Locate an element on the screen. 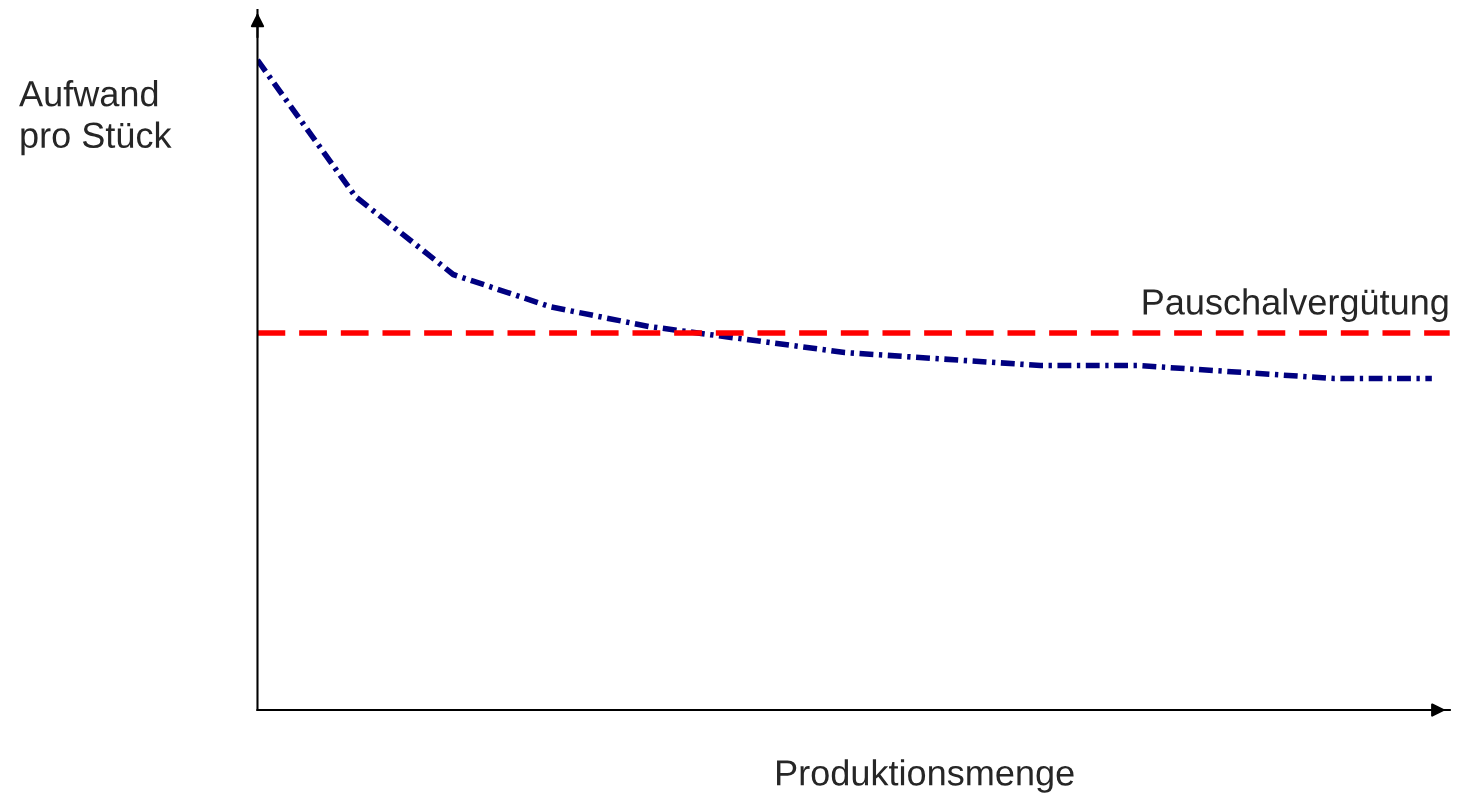  x-axis-title: Produktionsmenge is located at coordinates (925, 776).